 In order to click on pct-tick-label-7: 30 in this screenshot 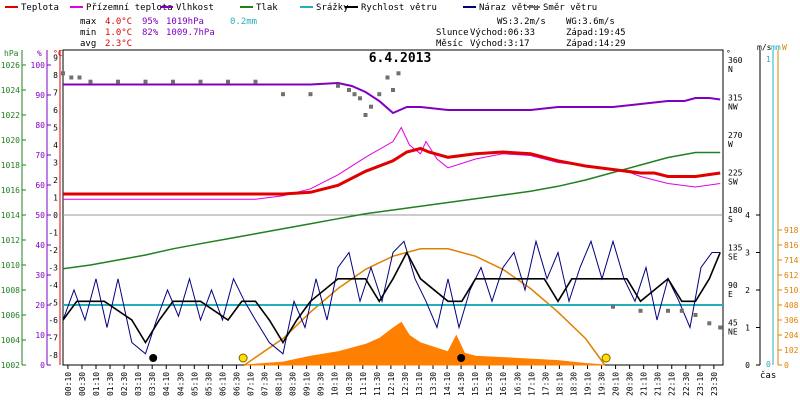, I will do `click(40, 275)`.